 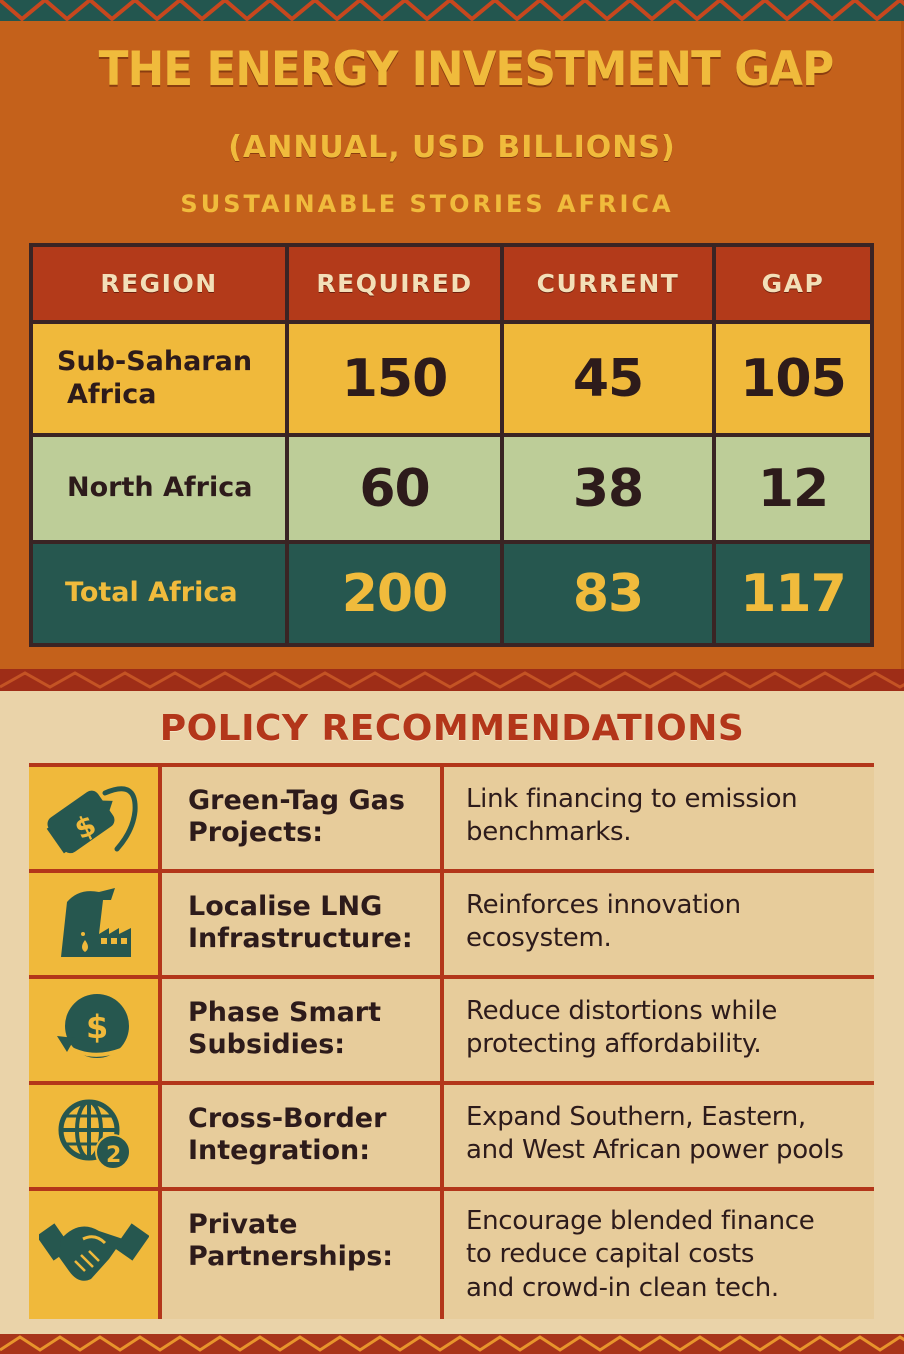 I want to click on required-value: 200, so click(x=394, y=593).